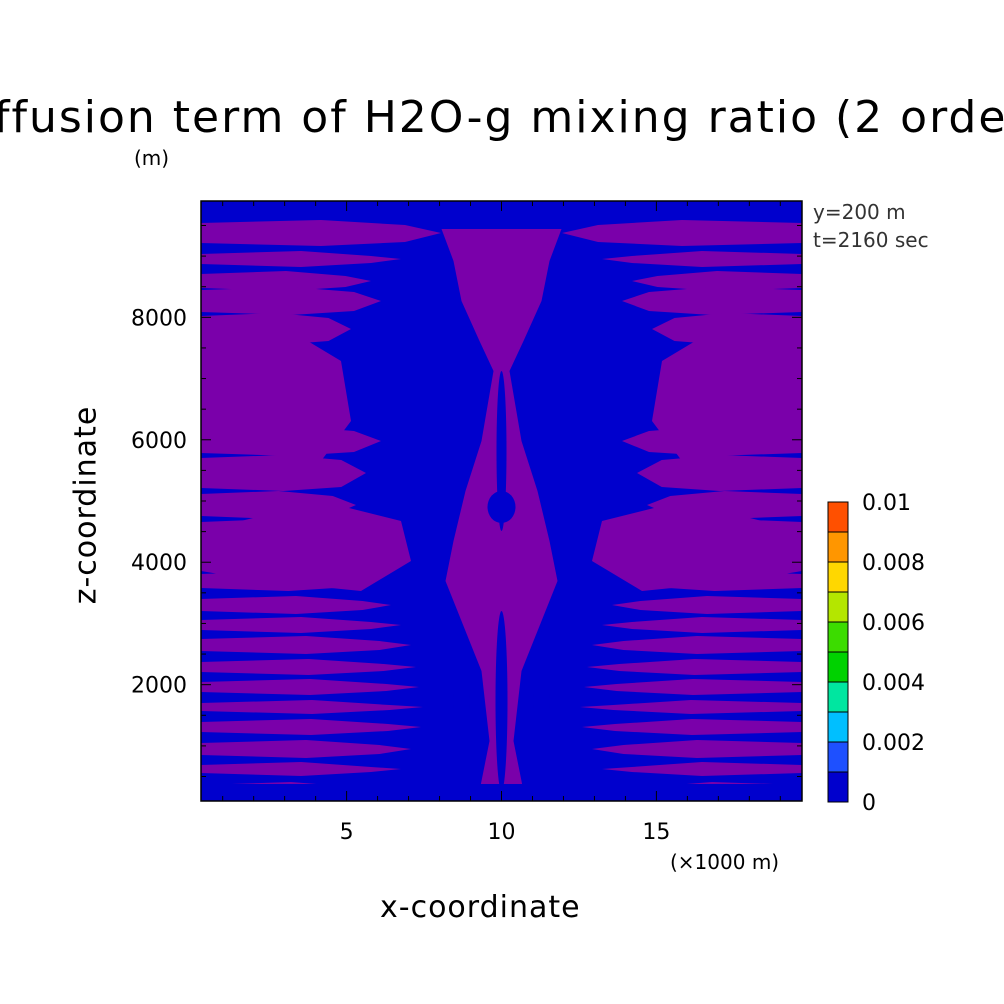  Describe the element at coordinates (869, 803) in the screenshot. I see `colorbar-label: 0` at that location.